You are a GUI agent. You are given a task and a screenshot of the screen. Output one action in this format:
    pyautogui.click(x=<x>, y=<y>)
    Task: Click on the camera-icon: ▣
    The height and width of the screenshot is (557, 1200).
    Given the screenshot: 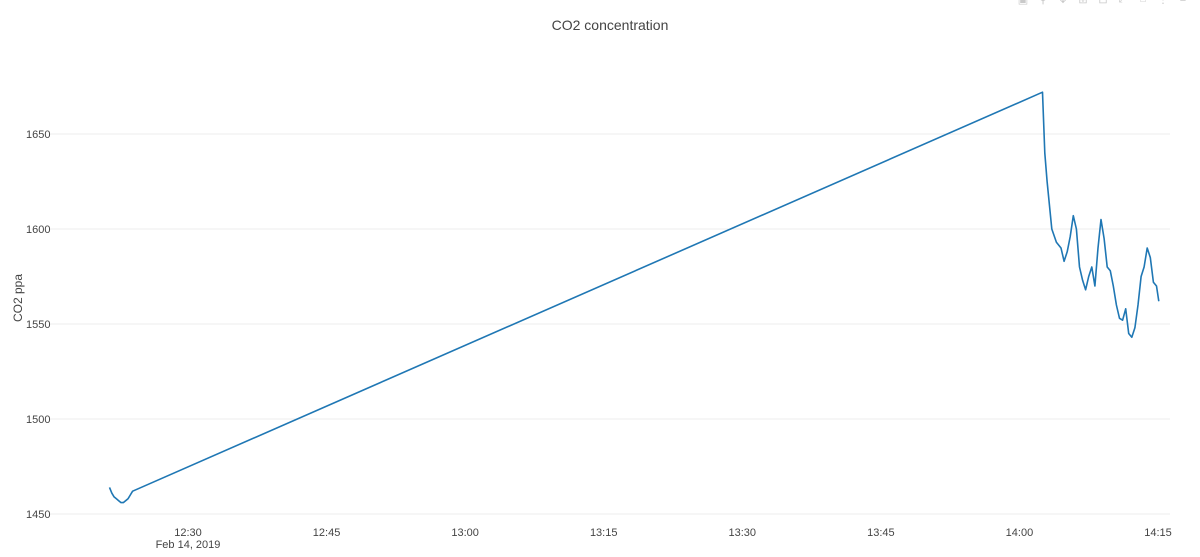 What is the action you would take?
    pyautogui.click(x=1023, y=3)
    